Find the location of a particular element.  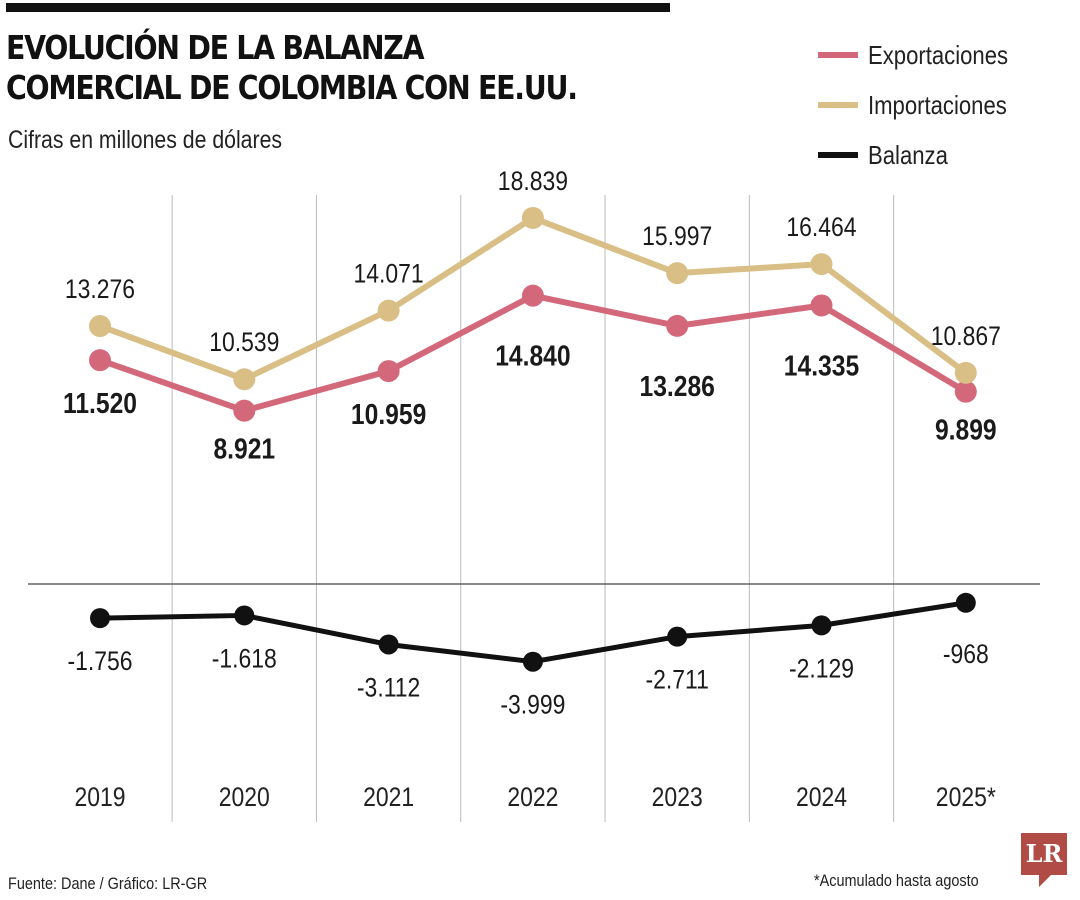

x-tick-label: 2019 is located at coordinates (99, 797).